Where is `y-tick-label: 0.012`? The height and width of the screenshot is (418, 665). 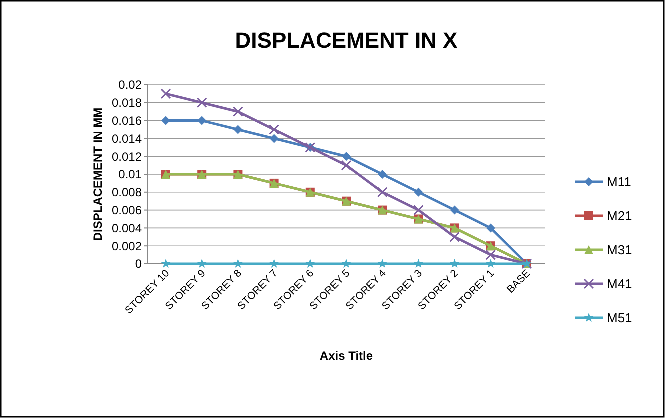
y-tick-label: 0.012 is located at coordinates (127, 157).